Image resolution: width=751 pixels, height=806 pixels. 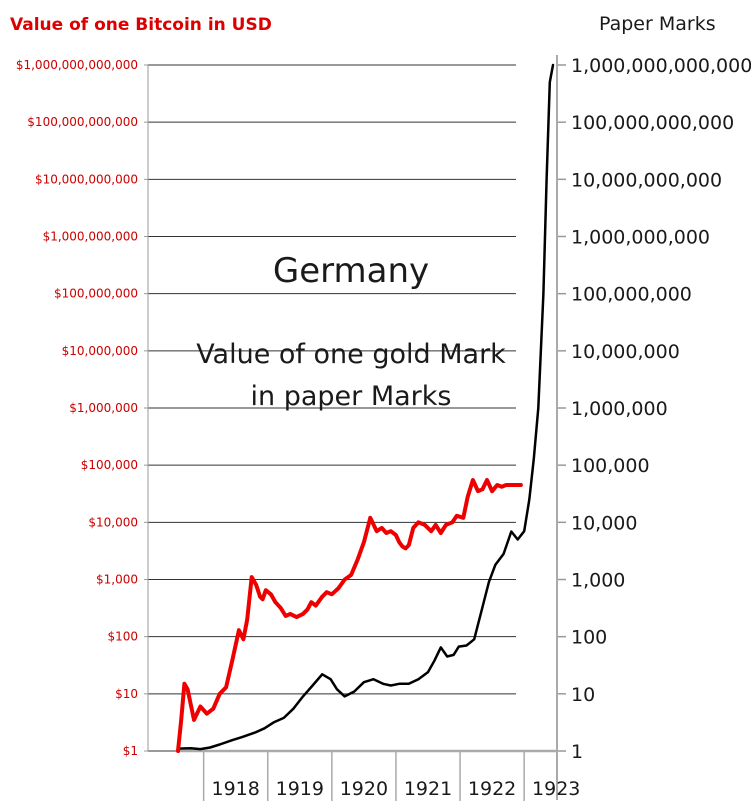 What do you see at coordinates (117, 580) in the screenshot?
I see `left-tick-label: $1,000` at bounding box center [117, 580].